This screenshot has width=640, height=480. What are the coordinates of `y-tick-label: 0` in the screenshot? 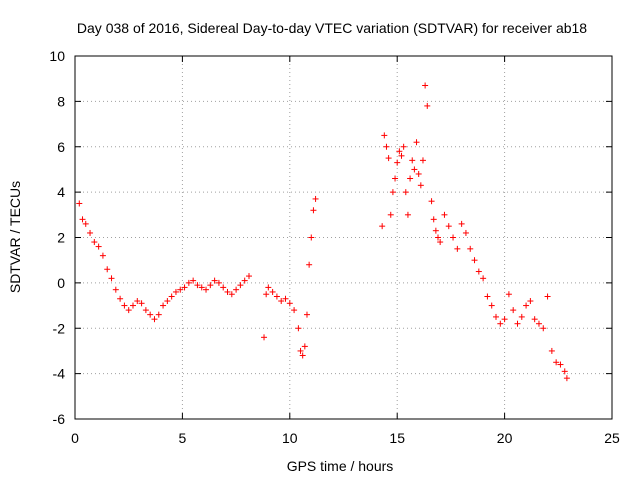 It's located at (61, 283).